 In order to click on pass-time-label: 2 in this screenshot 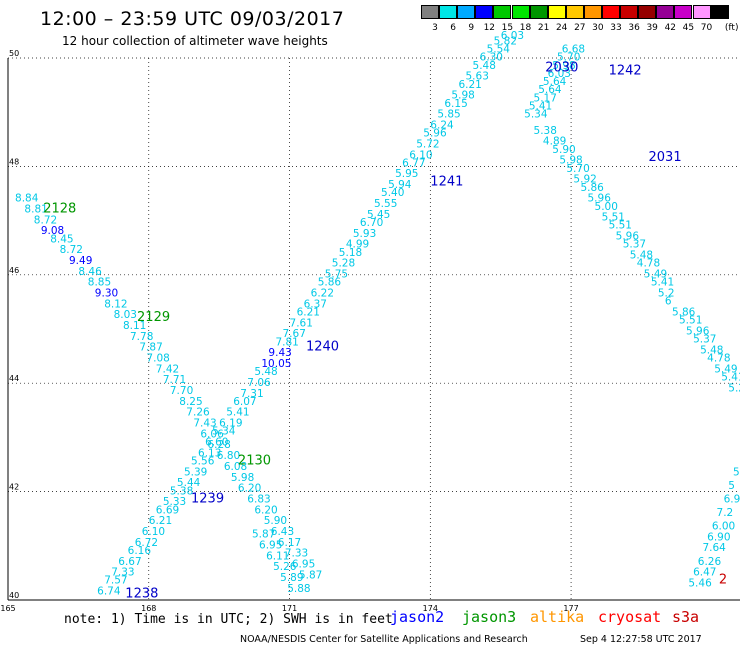, I will do `click(723, 580)`.